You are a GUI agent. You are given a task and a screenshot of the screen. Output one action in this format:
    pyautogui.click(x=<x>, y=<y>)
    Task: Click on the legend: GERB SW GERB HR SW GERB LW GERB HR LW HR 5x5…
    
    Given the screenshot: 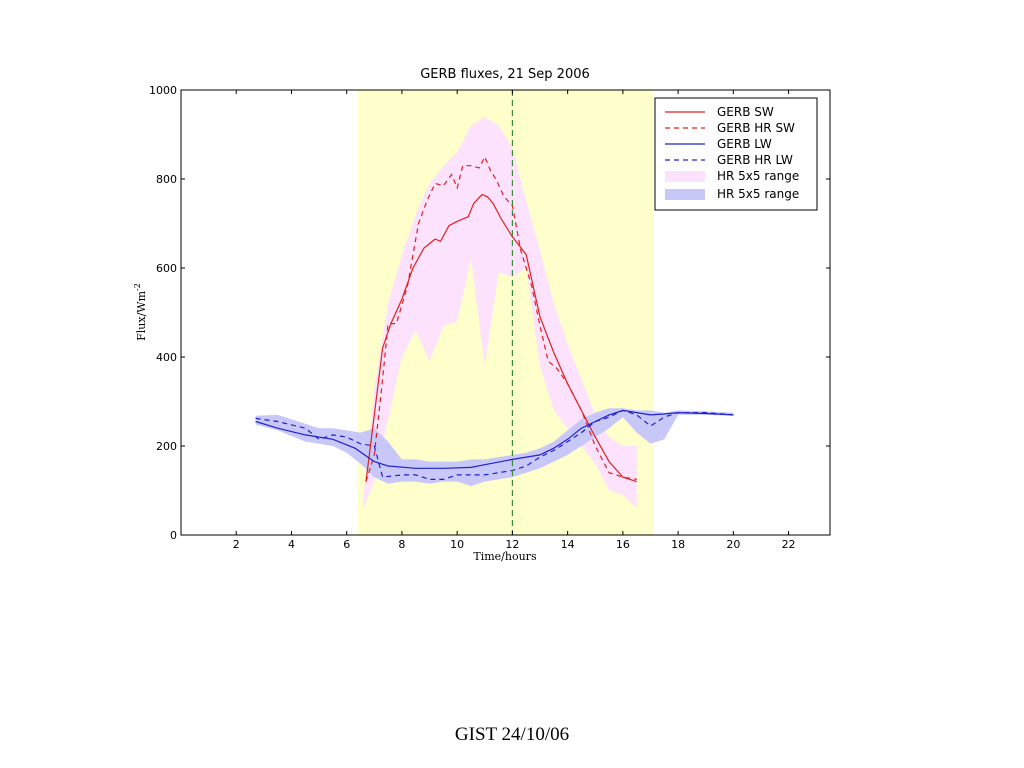 What is the action you would take?
    pyautogui.click(x=736, y=154)
    